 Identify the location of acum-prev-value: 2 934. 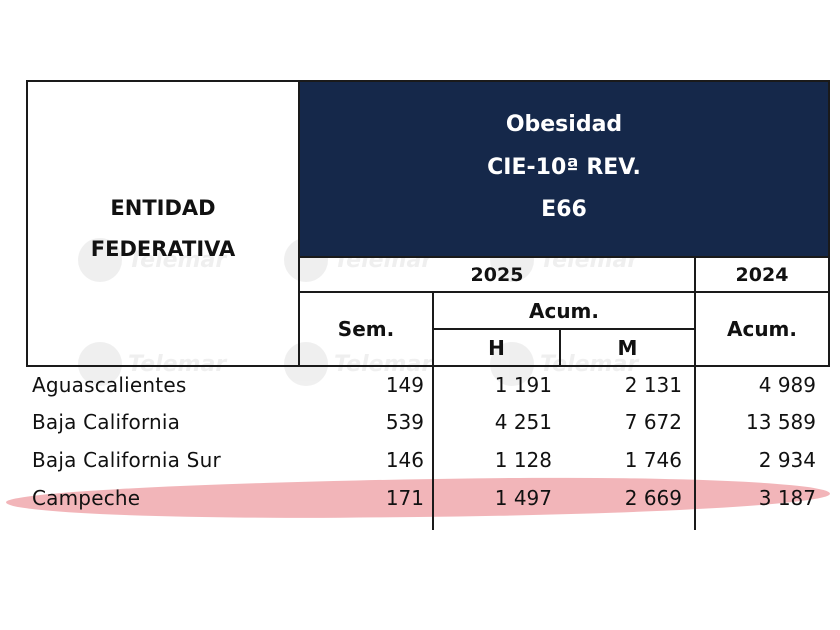
(787, 460).